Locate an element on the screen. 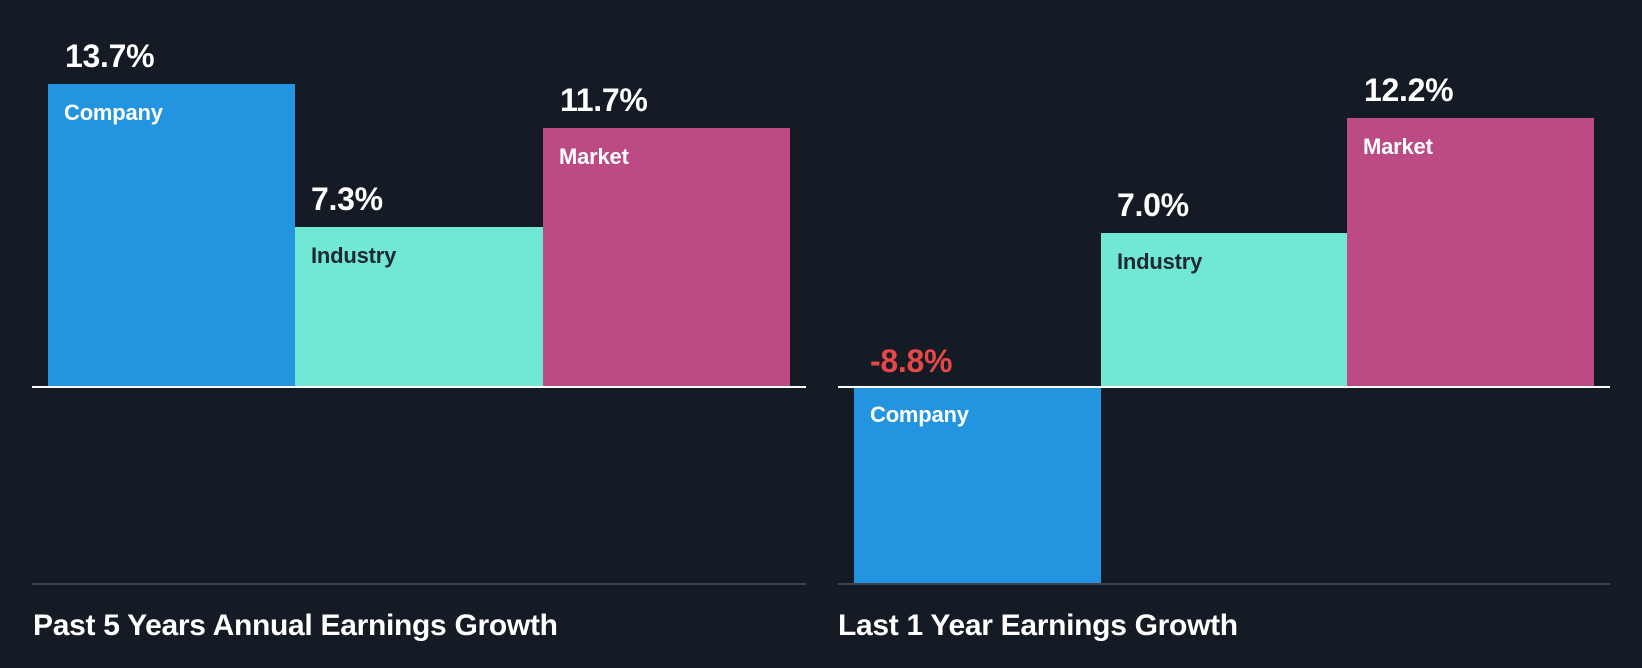 Image resolution: width=1642 pixels, height=668 pixels. value-label-industry: 7.0% is located at coordinates (1153, 205).